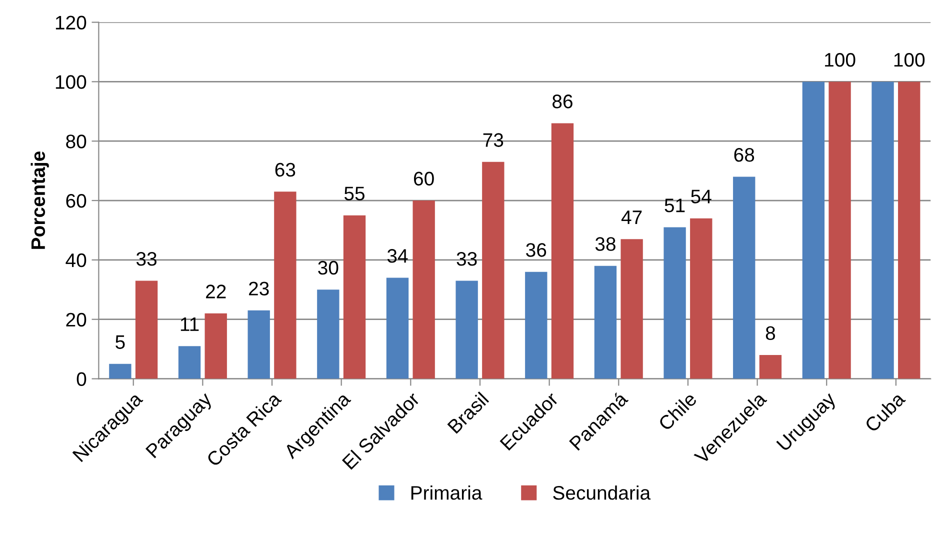 Image resolution: width=940 pixels, height=557 pixels. Describe the element at coordinates (424, 179) in the screenshot. I see `data-label: 60` at that location.